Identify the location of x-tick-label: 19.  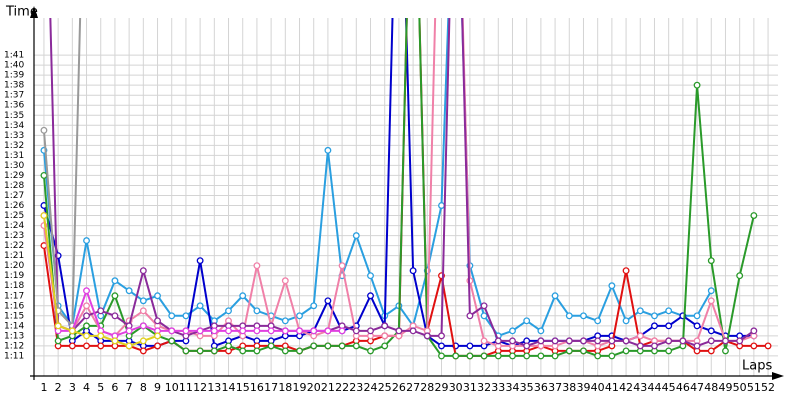
(300, 387).